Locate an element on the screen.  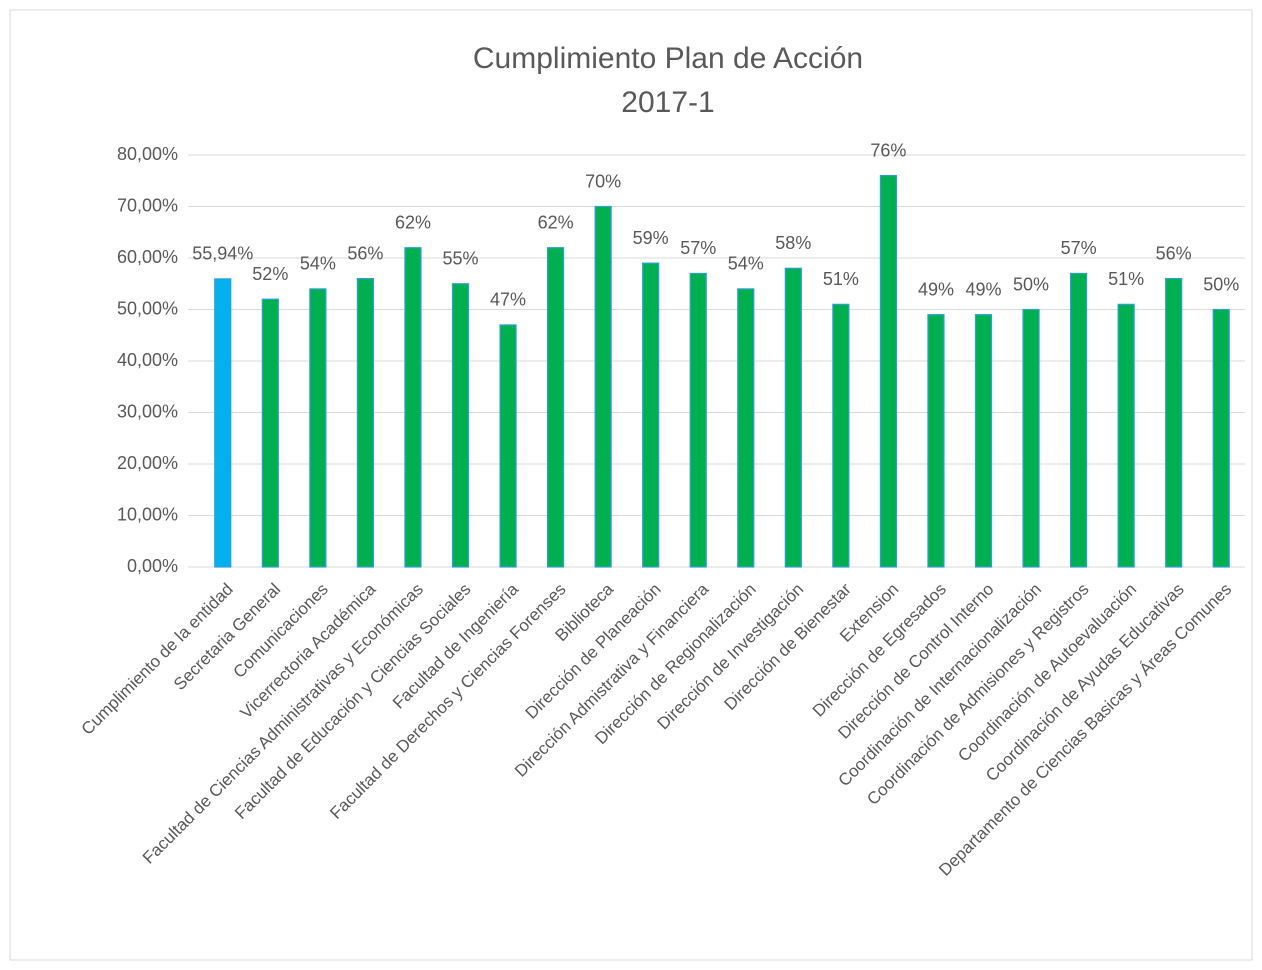
y-tick-label: 60,00% is located at coordinates (147, 257).